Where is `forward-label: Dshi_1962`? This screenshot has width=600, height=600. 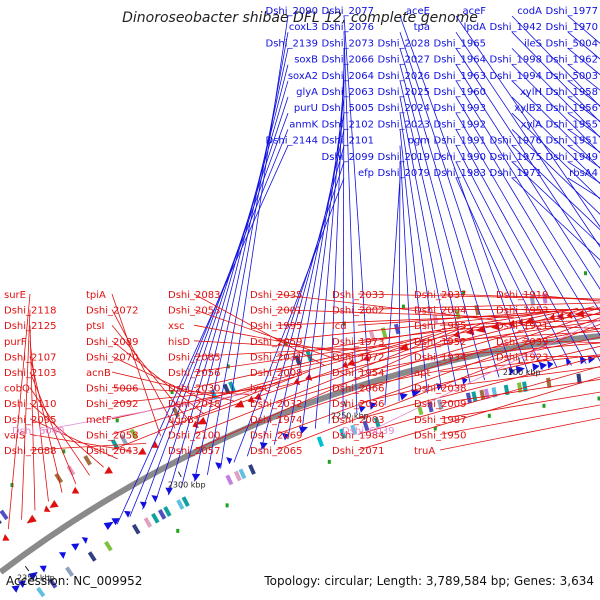 forward-label: Dshi_1962 is located at coordinates (572, 60).